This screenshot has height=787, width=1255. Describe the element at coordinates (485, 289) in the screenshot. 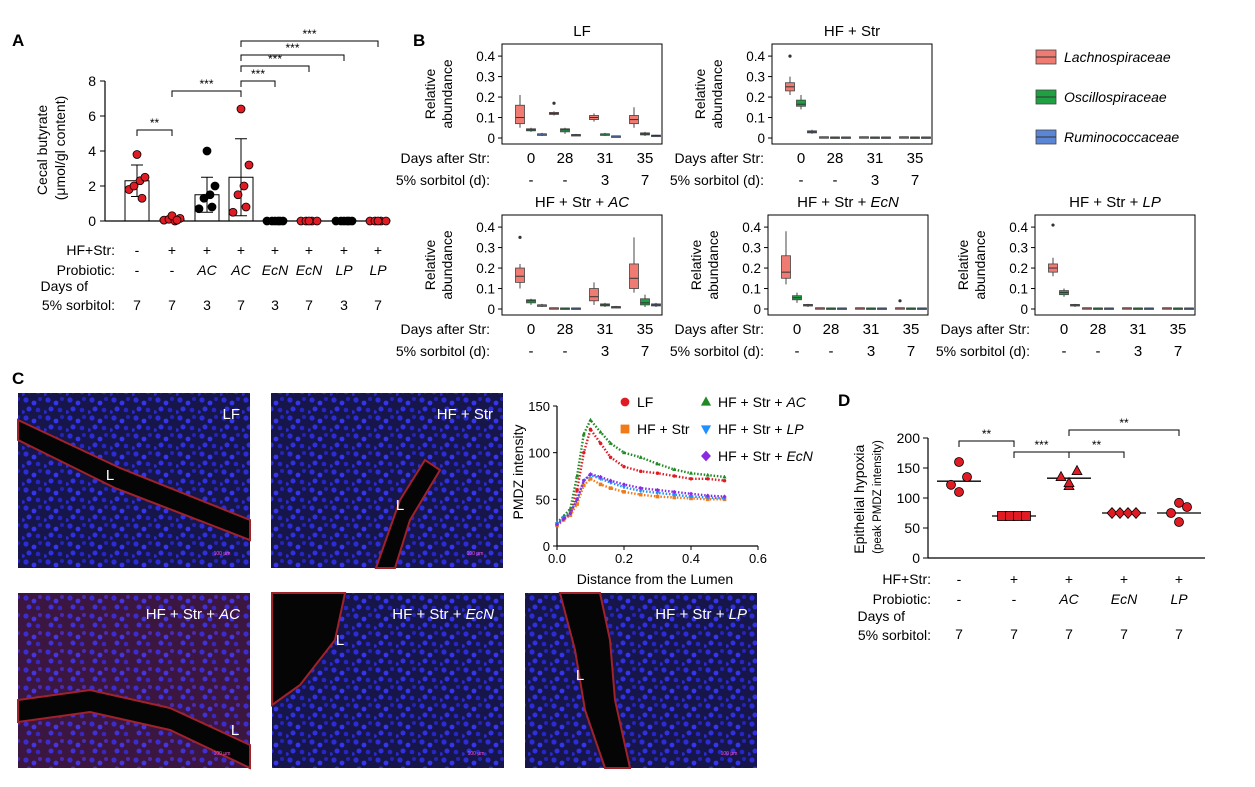

I see `panel-b-y-tick-label: 0.1` at that location.